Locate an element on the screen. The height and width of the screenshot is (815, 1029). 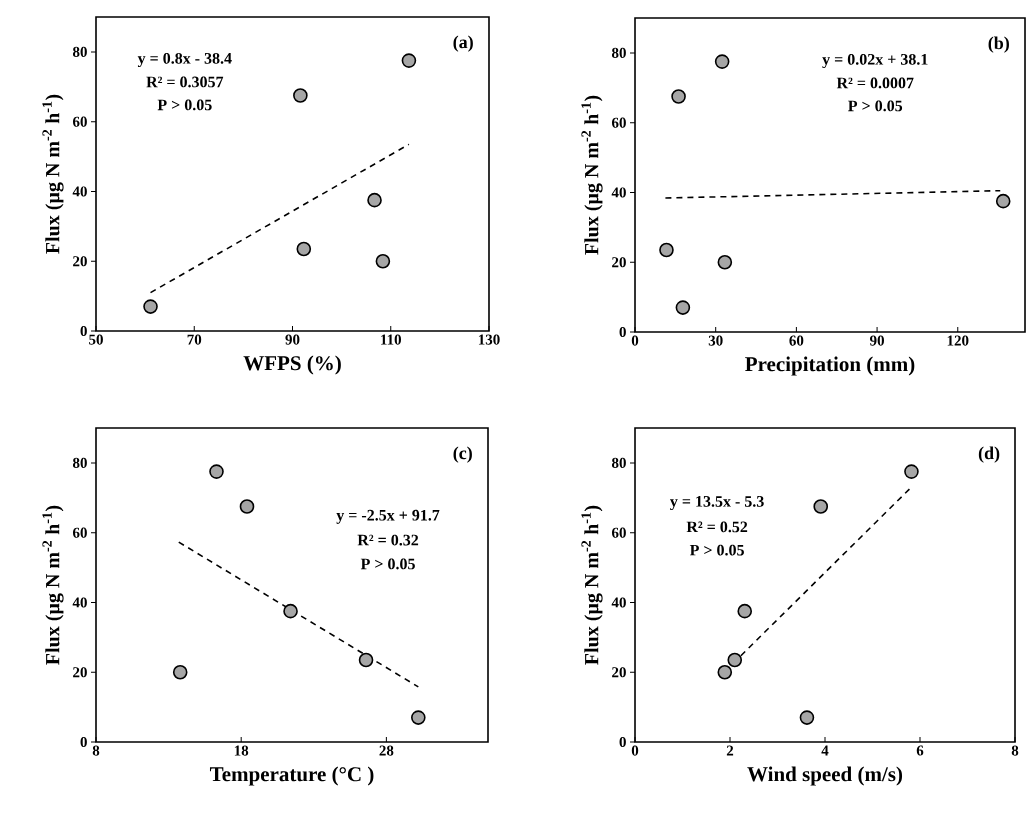
x-tick-label: 2 is located at coordinates (730, 750).